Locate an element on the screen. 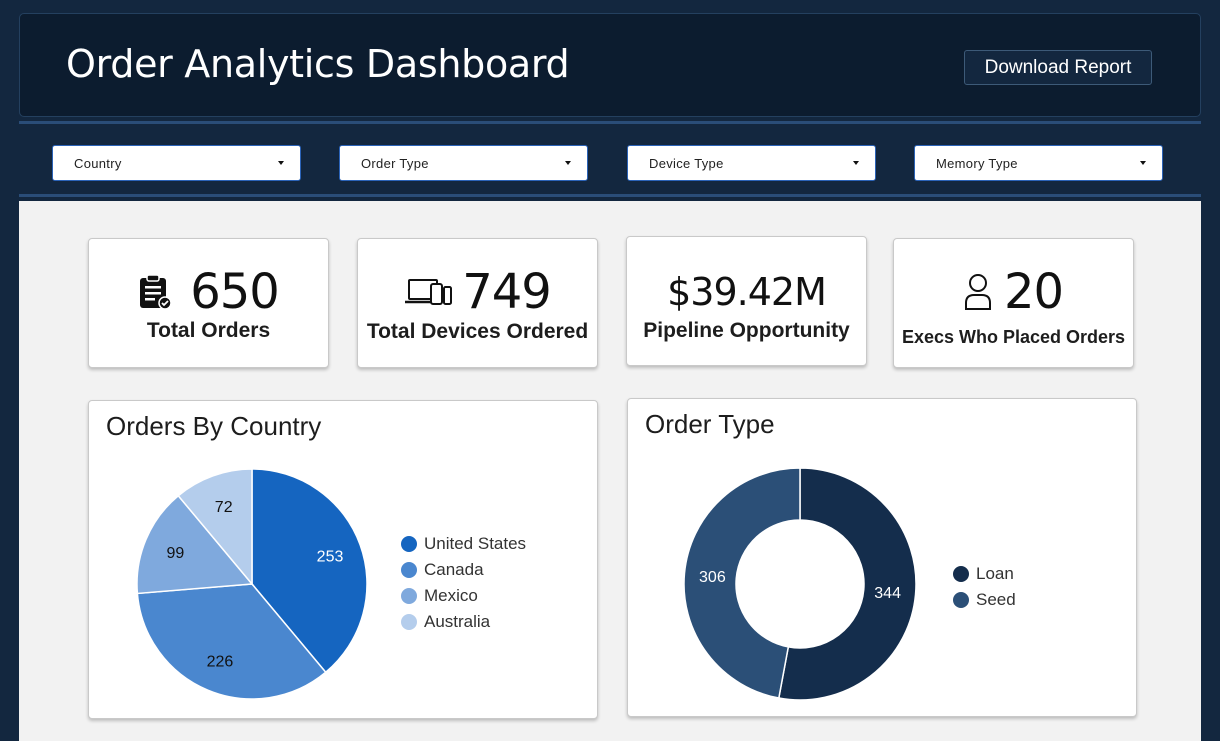 Image resolution: width=1220 pixels, height=741 pixels. kpi-card-total-orders: 650 Total Orders is located at coordinates (208, 303).